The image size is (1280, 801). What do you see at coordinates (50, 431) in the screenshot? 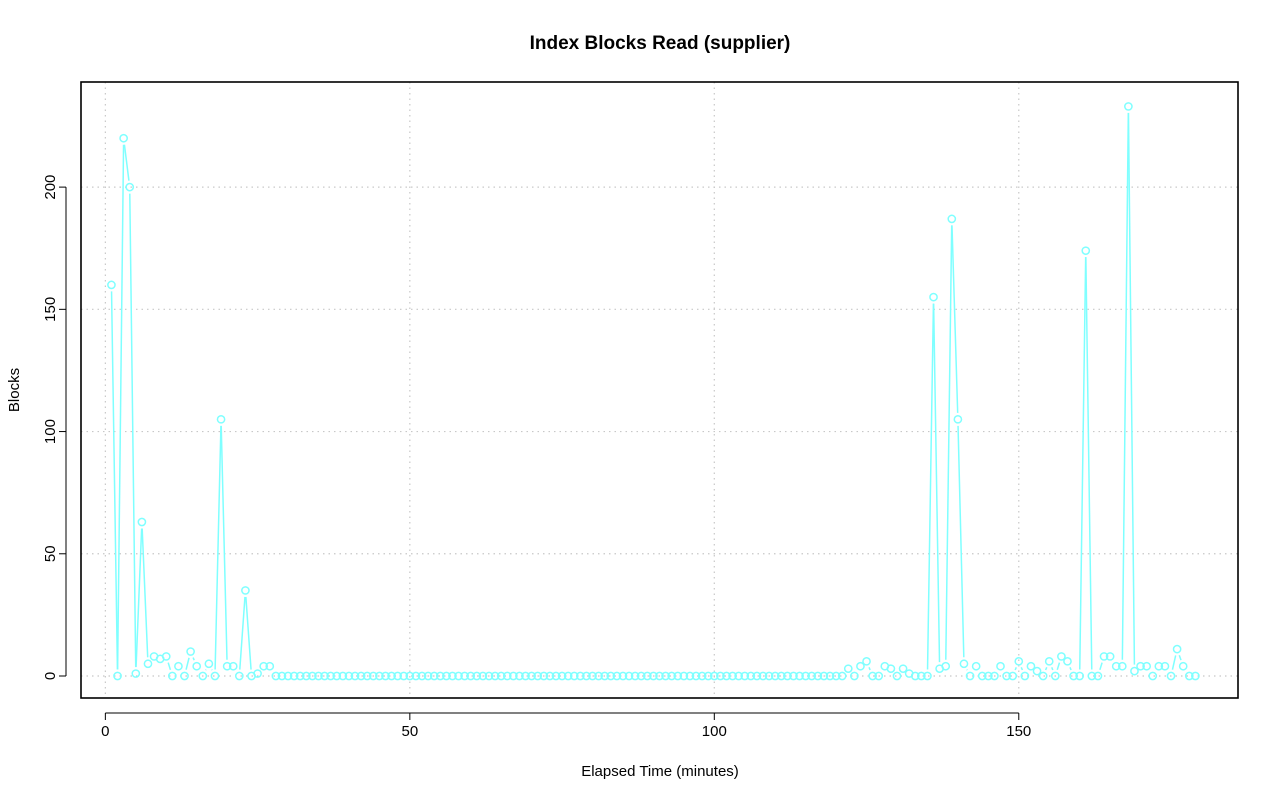
I see `y-tick-label: 100` at bounding box center [50, 431].